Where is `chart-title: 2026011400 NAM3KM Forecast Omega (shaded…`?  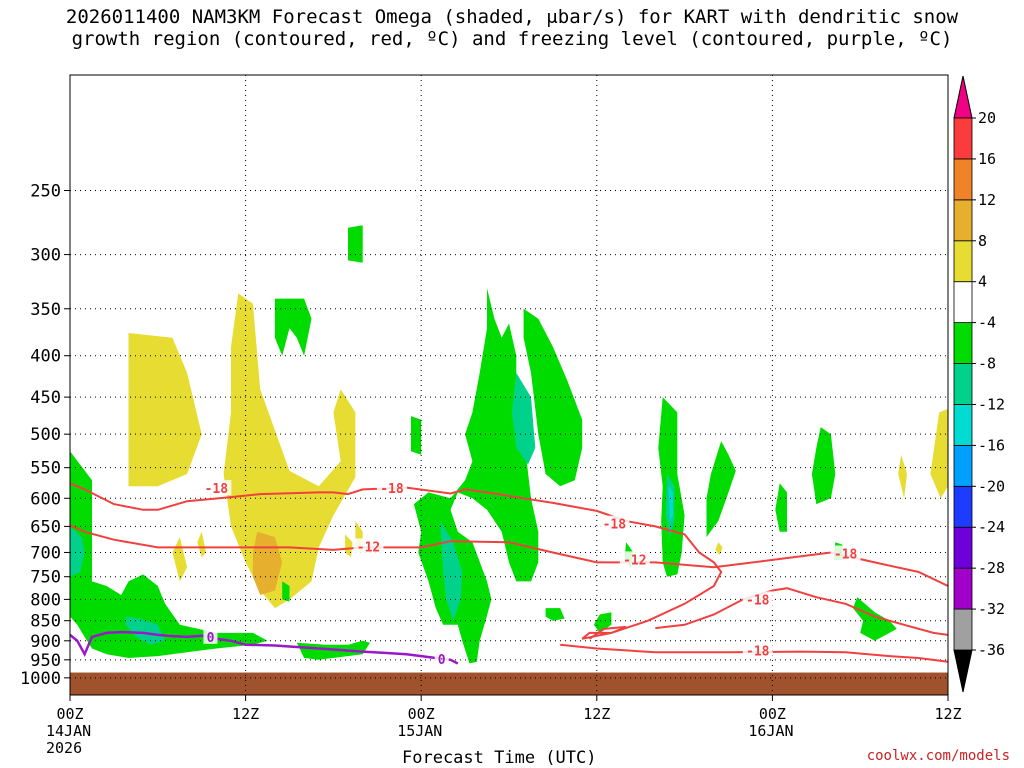
chart-title: 2026011400 NAM3KM Forecast Omega (shaded… is located at coordinates (512, 28).